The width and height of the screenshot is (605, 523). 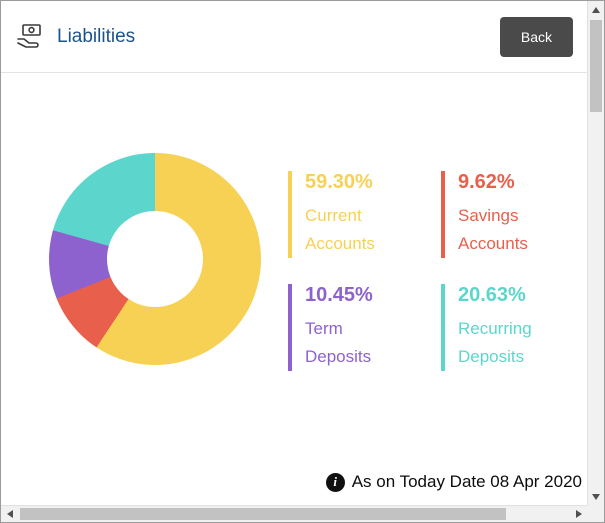 What do you see at coordinates (263, 514) in the screenshot?
I see `horizontal-scroll-thumb` at bounding box center [263, 514].